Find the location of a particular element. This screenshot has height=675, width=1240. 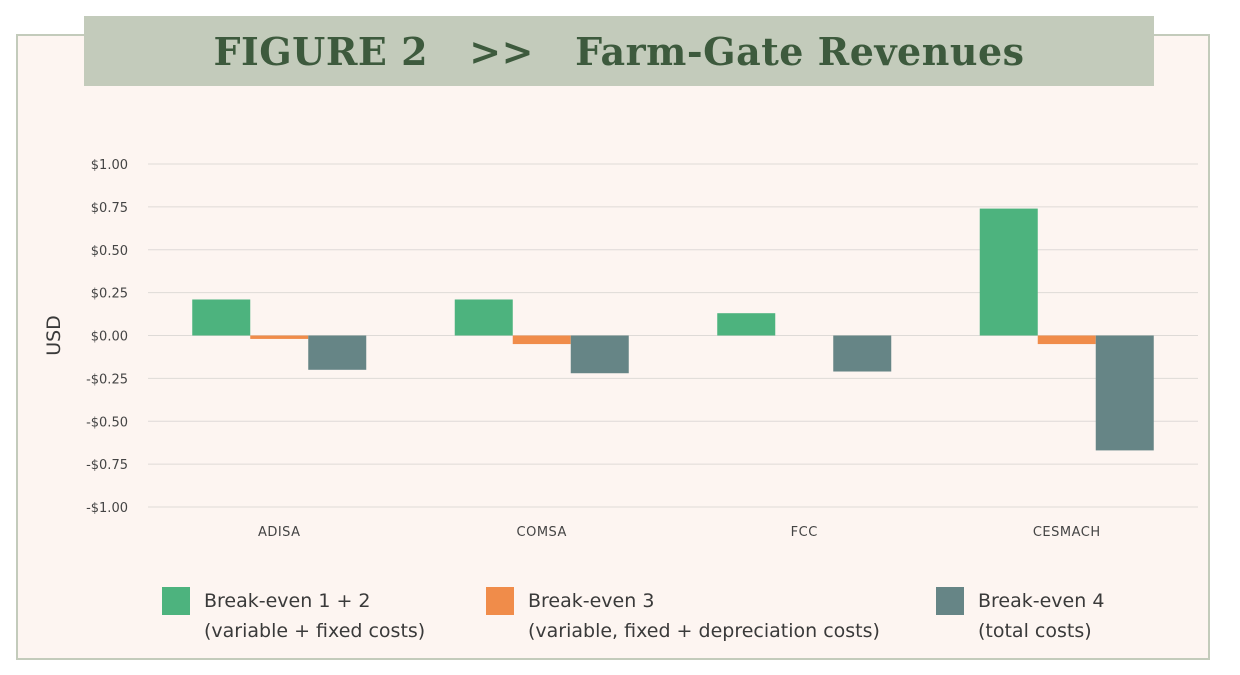

y-tick-label: $1.00 is located at coordinates (109, 165).